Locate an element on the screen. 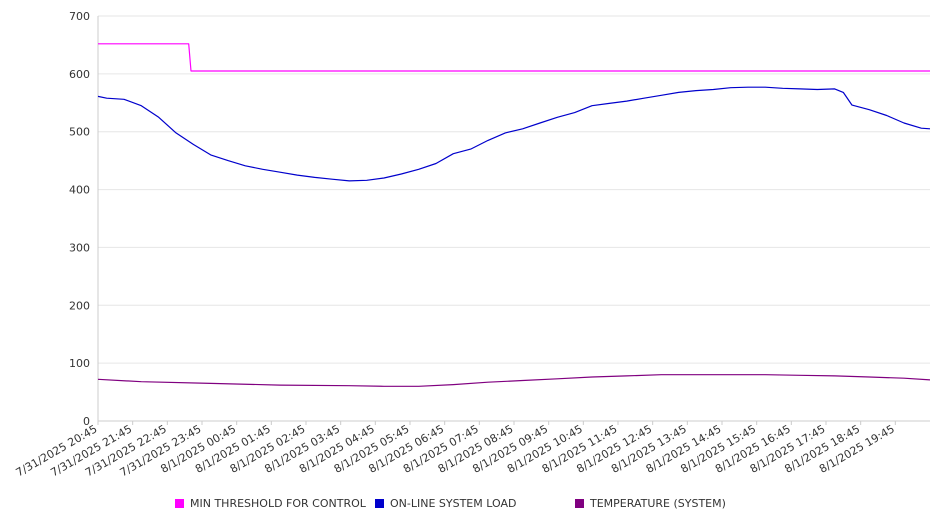  legend-label-min-threshold: MIN THRESHOLD FOR CONTROL is located at coordinates (278, 503).